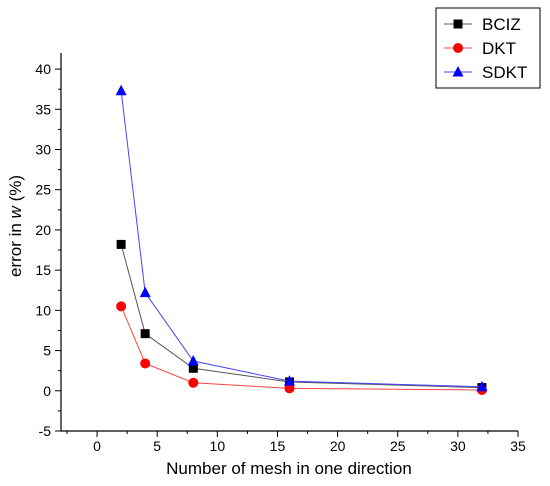 The width and height of the screenshot is (550, 486). I want to click on y-tick-label: 35, so click(43, 109).